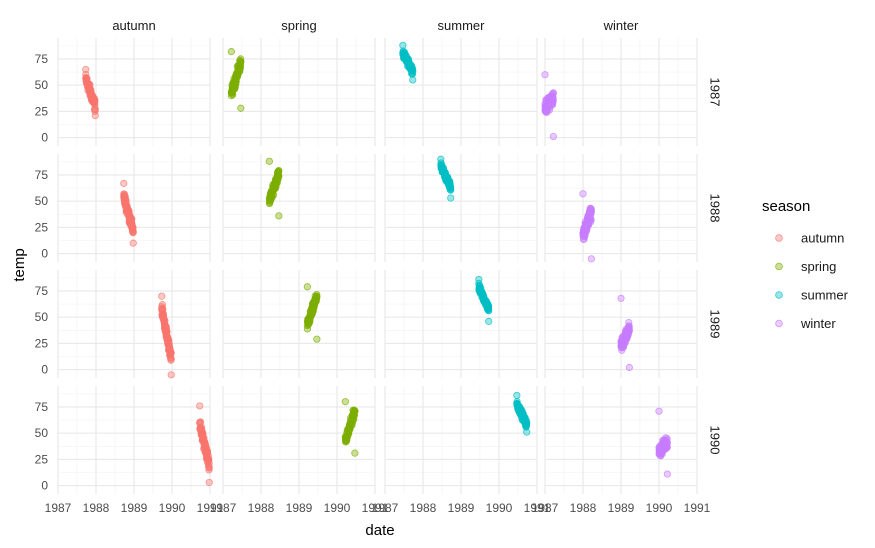 The image size is (875, 548). Describe the element at coordinates (805, 323) in the screenshot. I see `legend-item-winter: winter` at that location.